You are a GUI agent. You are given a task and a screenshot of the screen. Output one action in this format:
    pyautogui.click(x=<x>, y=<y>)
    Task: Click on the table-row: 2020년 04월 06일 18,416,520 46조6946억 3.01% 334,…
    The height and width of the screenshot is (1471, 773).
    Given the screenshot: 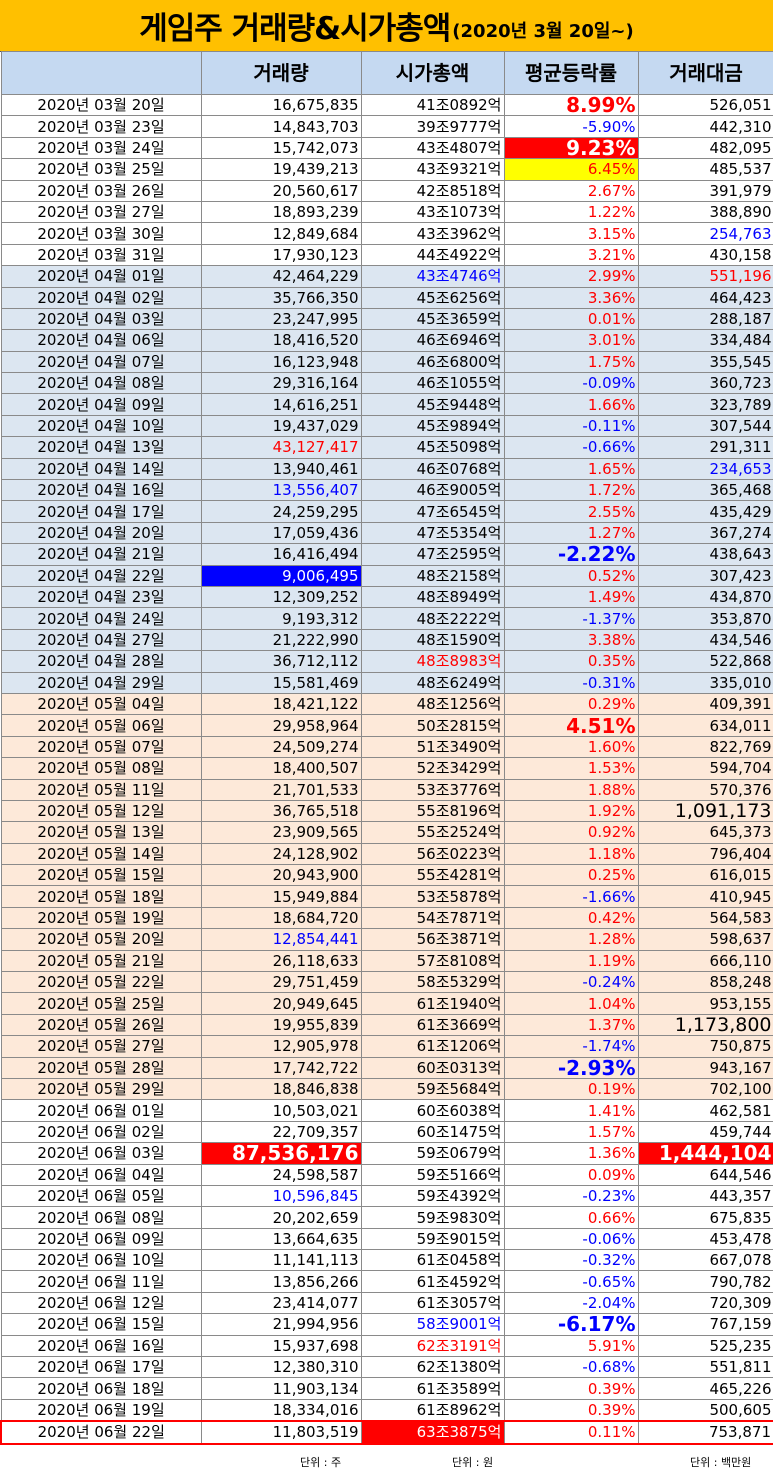 What is the action you would take?
    pyautogui.click(x=386, y=340)
    